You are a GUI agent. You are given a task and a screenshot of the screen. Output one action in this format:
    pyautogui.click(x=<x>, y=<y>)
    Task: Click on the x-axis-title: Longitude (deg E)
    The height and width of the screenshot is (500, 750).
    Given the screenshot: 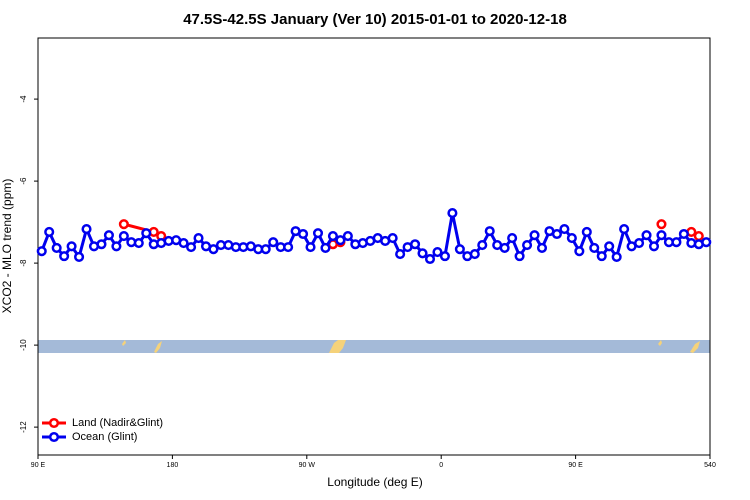 What is the action you would take?
    pyautogui.click(x=374, y=482)
    